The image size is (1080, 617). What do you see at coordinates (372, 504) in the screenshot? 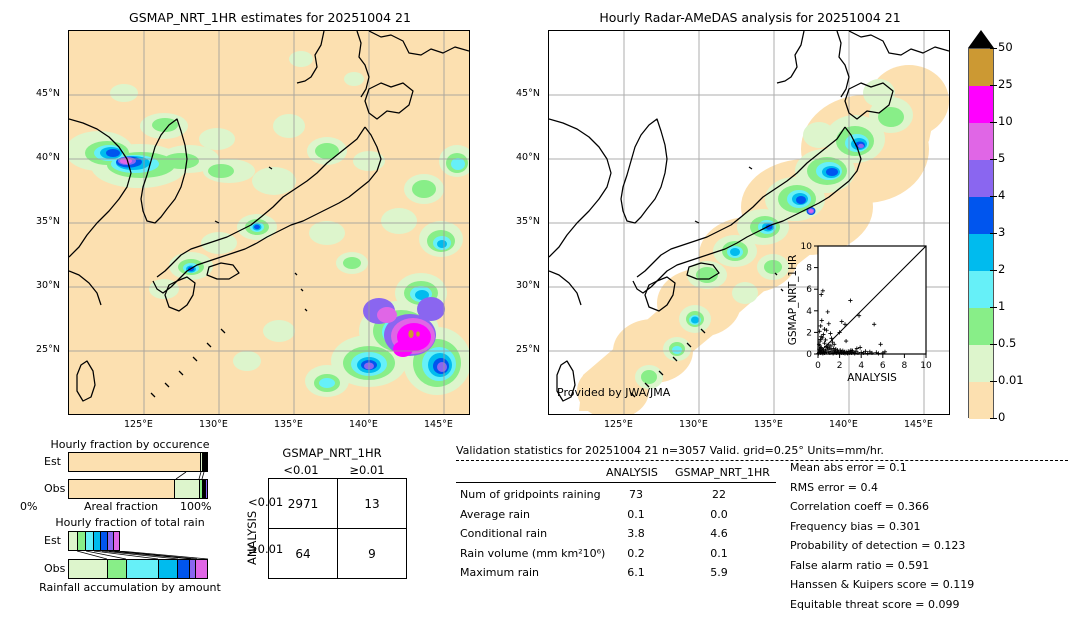
I see `contingency-cell-01: 13` at bounding box center [372, 504].